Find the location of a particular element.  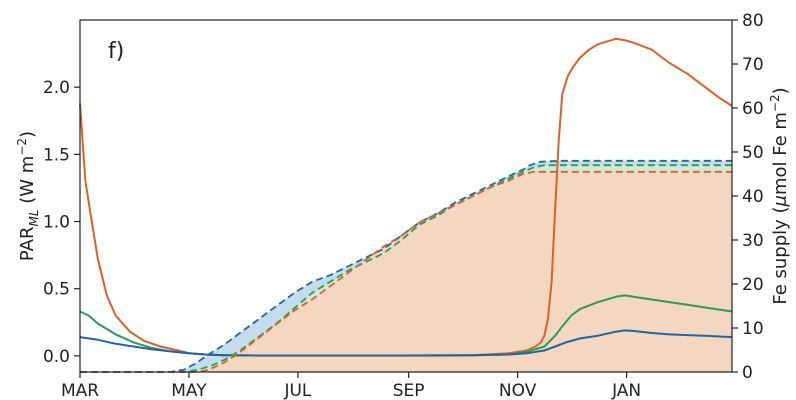

x-tick-label: JAN is located at coordinates (626, 390).